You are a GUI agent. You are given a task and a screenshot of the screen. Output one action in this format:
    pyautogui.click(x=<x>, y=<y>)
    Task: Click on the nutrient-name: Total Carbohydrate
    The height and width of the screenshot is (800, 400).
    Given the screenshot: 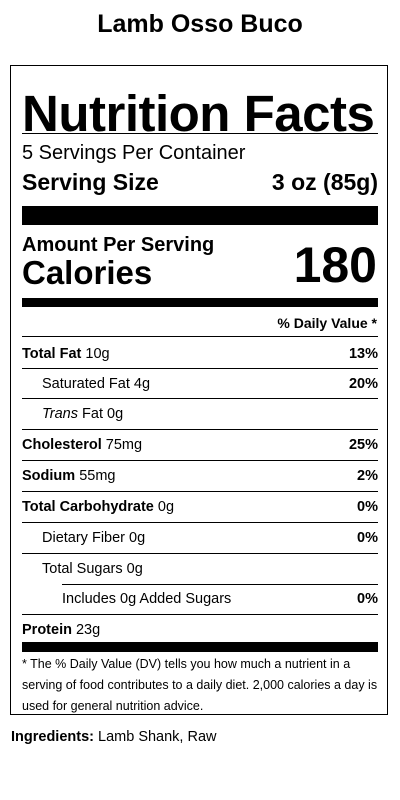 What is the action you would take?
    pyautogui.click(x=88, y=507)
    